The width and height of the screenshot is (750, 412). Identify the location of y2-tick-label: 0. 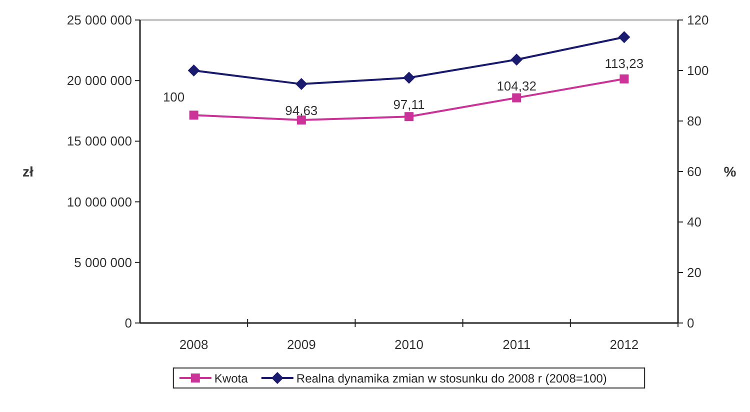
(690, 323).